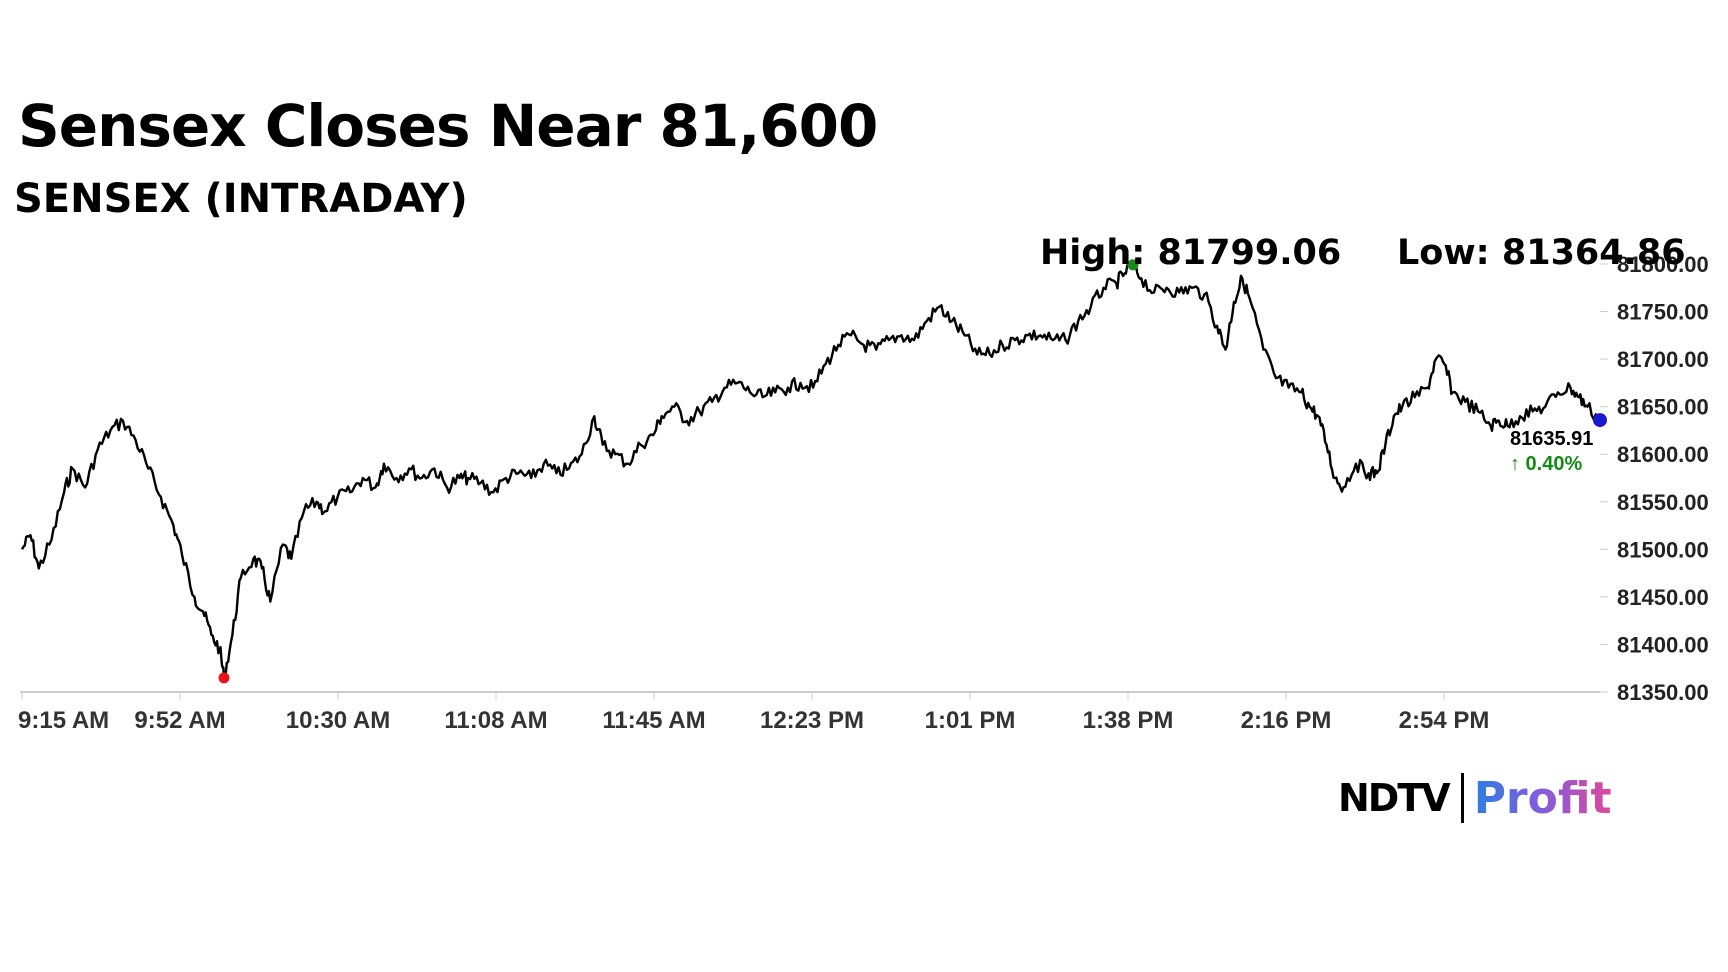  What do you see at coordinates (1551, 439) in the screenshot?
I see `last-price-label: 81635.91` at bounding box center [1551, 439].